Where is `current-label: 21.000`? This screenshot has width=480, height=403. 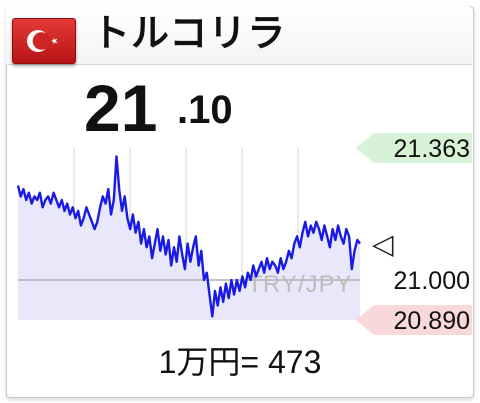 current-label: 21.000 is located at coordinates (432, 281).